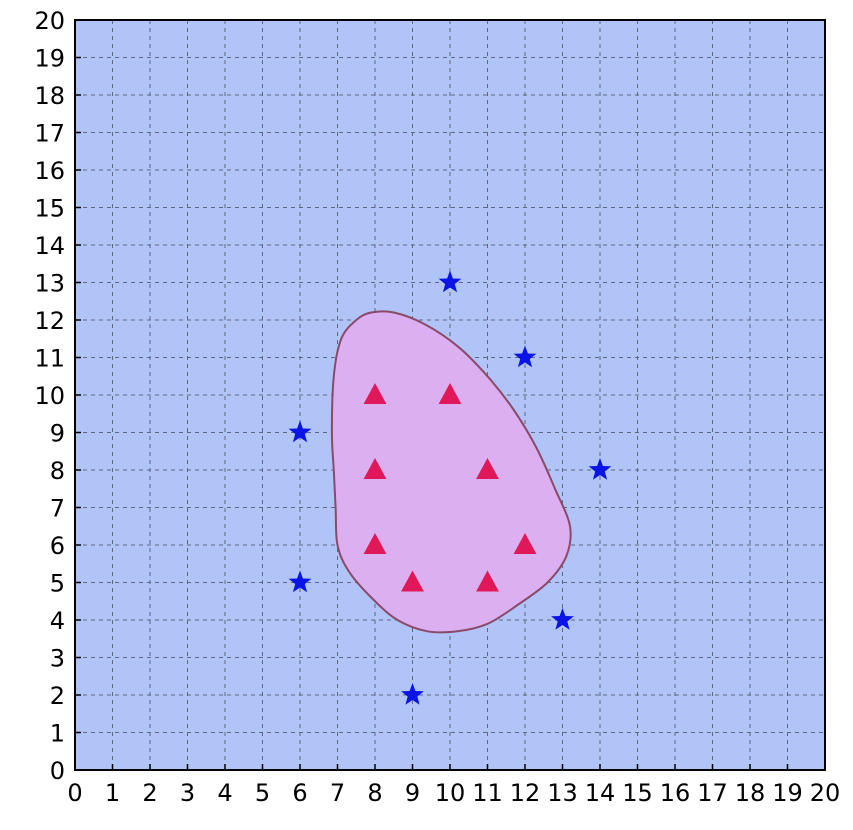 Image resolution: width=853 pixels, height=830 pixels. Describe the element at coordinates (57, 546) in the screenshot. I see `y-tick-label: 6` at that location.